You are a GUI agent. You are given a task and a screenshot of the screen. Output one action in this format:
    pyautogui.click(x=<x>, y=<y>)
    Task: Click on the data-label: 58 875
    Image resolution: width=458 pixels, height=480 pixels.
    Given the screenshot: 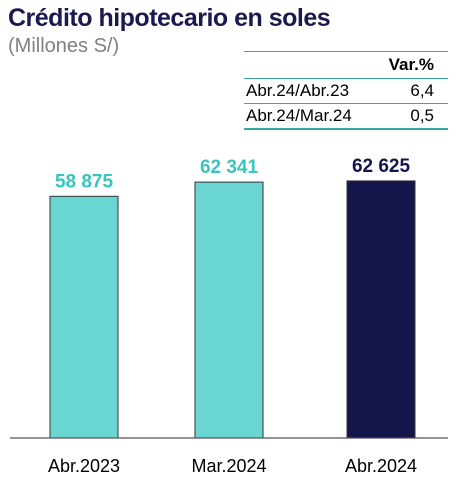 What is the action you would take?
    pyautogui.click(x=84, y=181)
    